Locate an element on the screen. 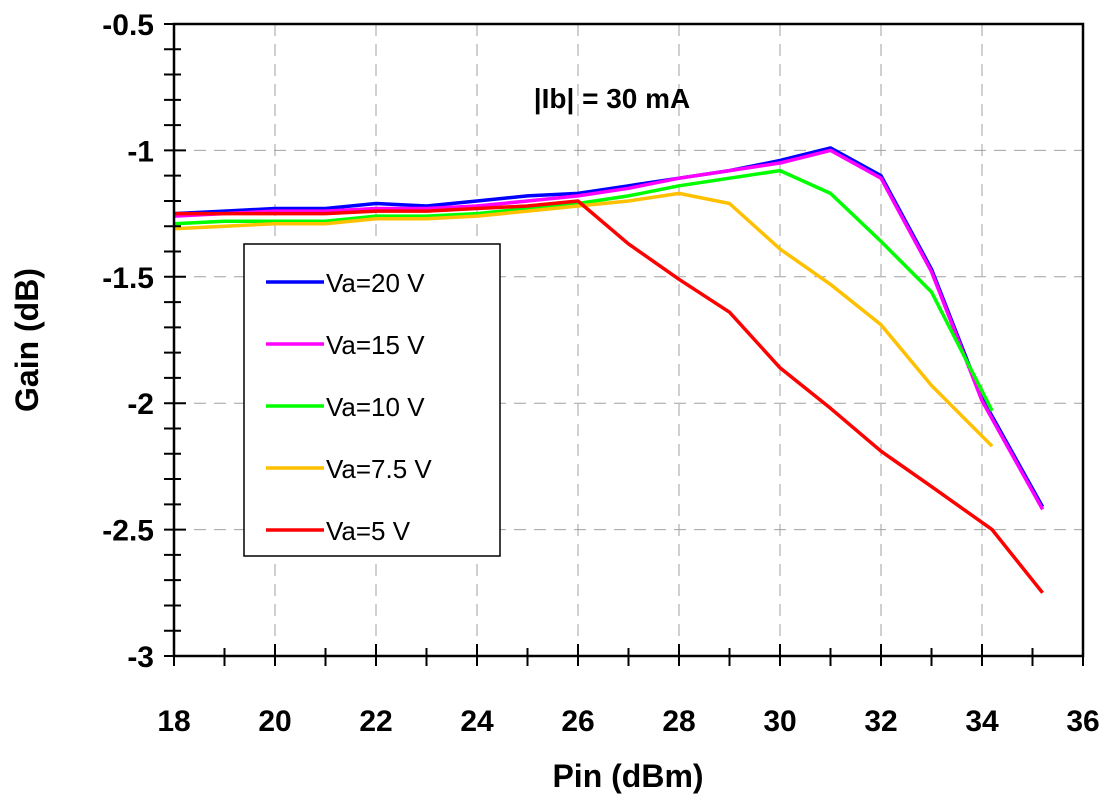 This screenshot has width=1111, height=810. legend: Va=20 V Va=15 V Va=10 V Va=7.5 V Va=5 V is located at coordinates (372, 400).